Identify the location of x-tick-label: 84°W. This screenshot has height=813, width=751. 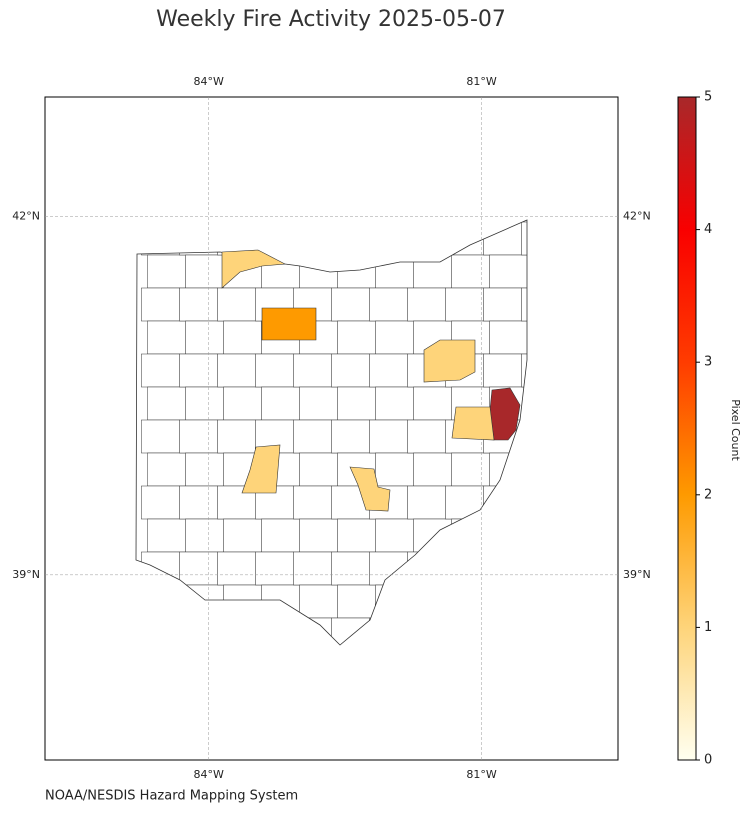
(209, 81).